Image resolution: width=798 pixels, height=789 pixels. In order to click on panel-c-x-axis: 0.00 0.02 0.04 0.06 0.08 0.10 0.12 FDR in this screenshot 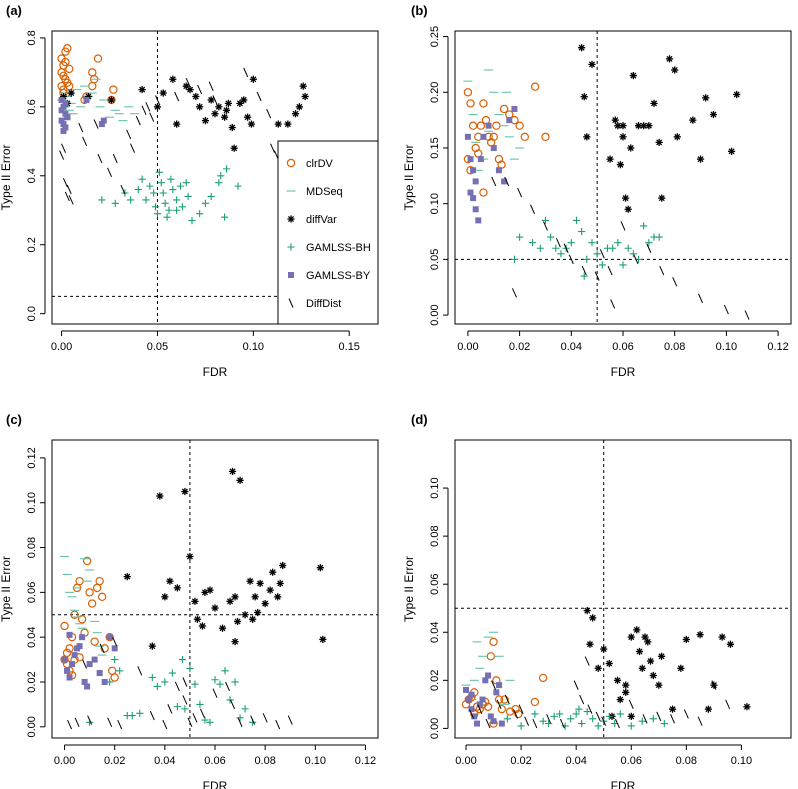, I will do `click(215, 766)`.